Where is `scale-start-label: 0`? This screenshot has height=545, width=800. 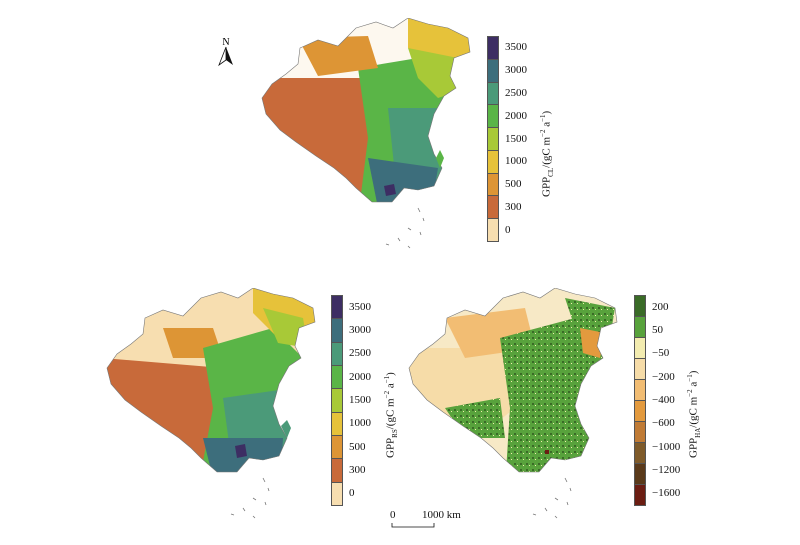 scale-start-label: 0 is located at coordinates (393, 515).